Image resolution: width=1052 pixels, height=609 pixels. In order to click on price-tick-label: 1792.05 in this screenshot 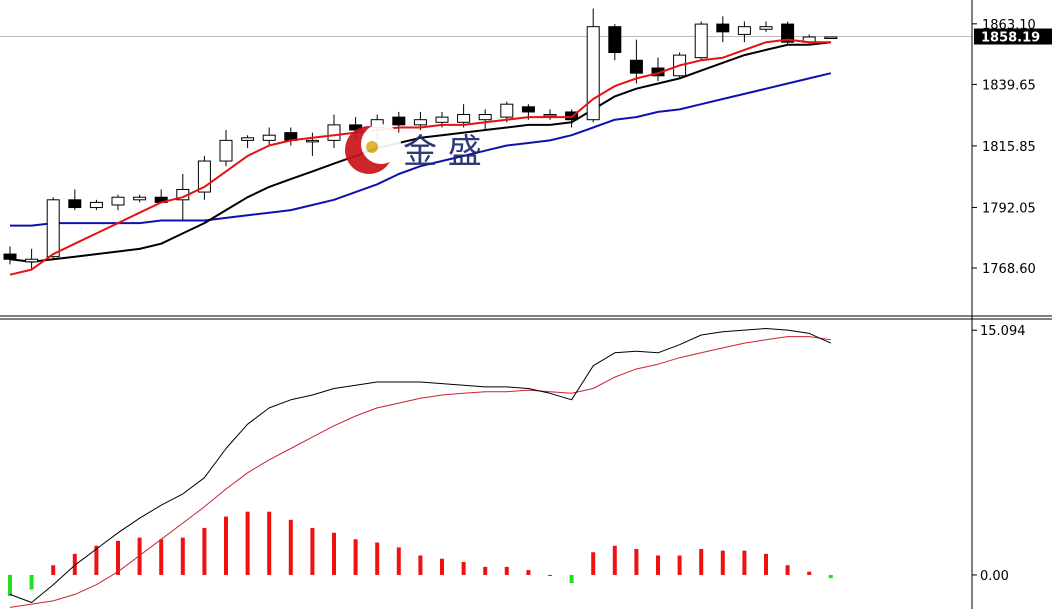, I will do `click(1009, 208)`.